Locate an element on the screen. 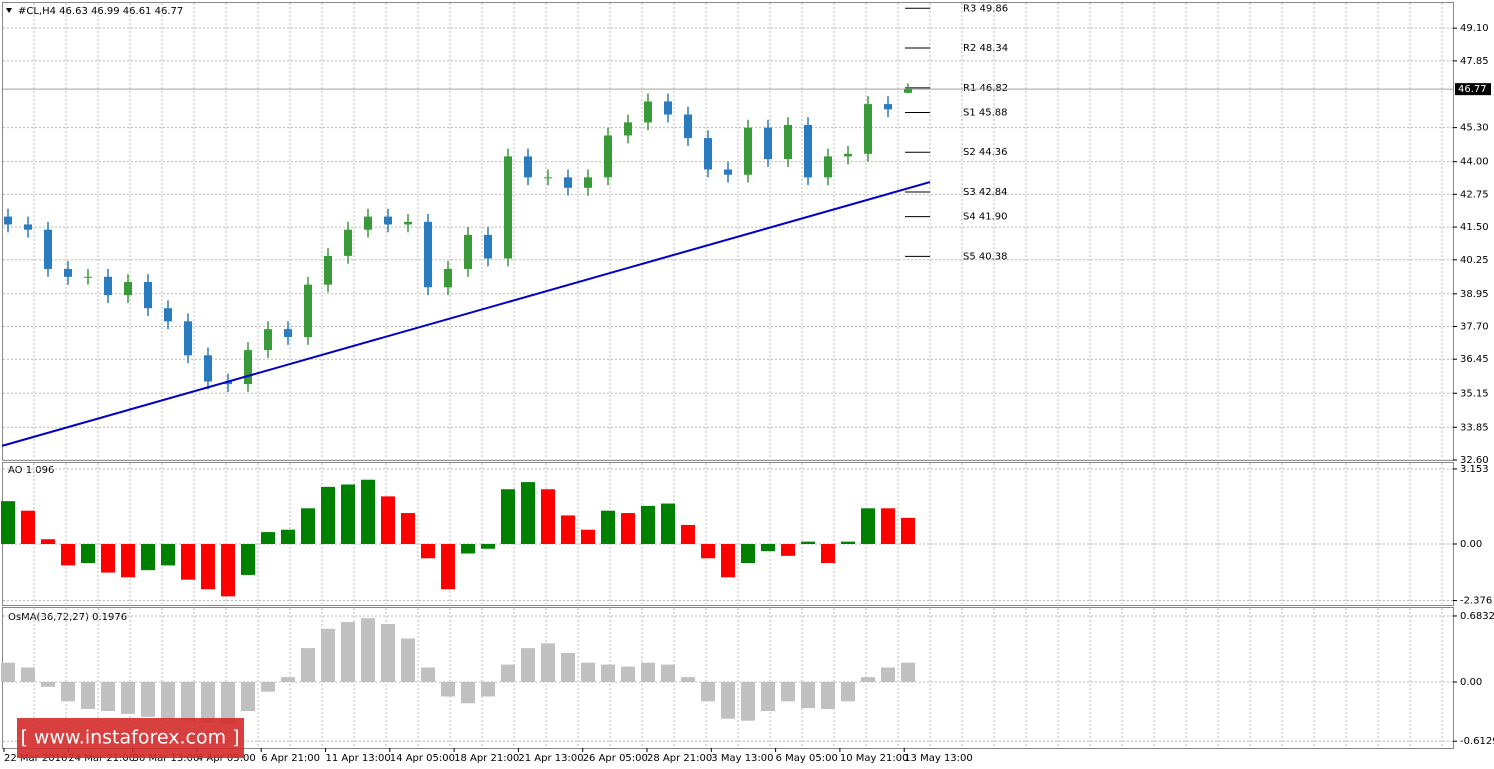 Image resolution: width=1494 pixels, height=769 pixels. y-tick-label: 38.95 is located at coordinates (1474, 294).